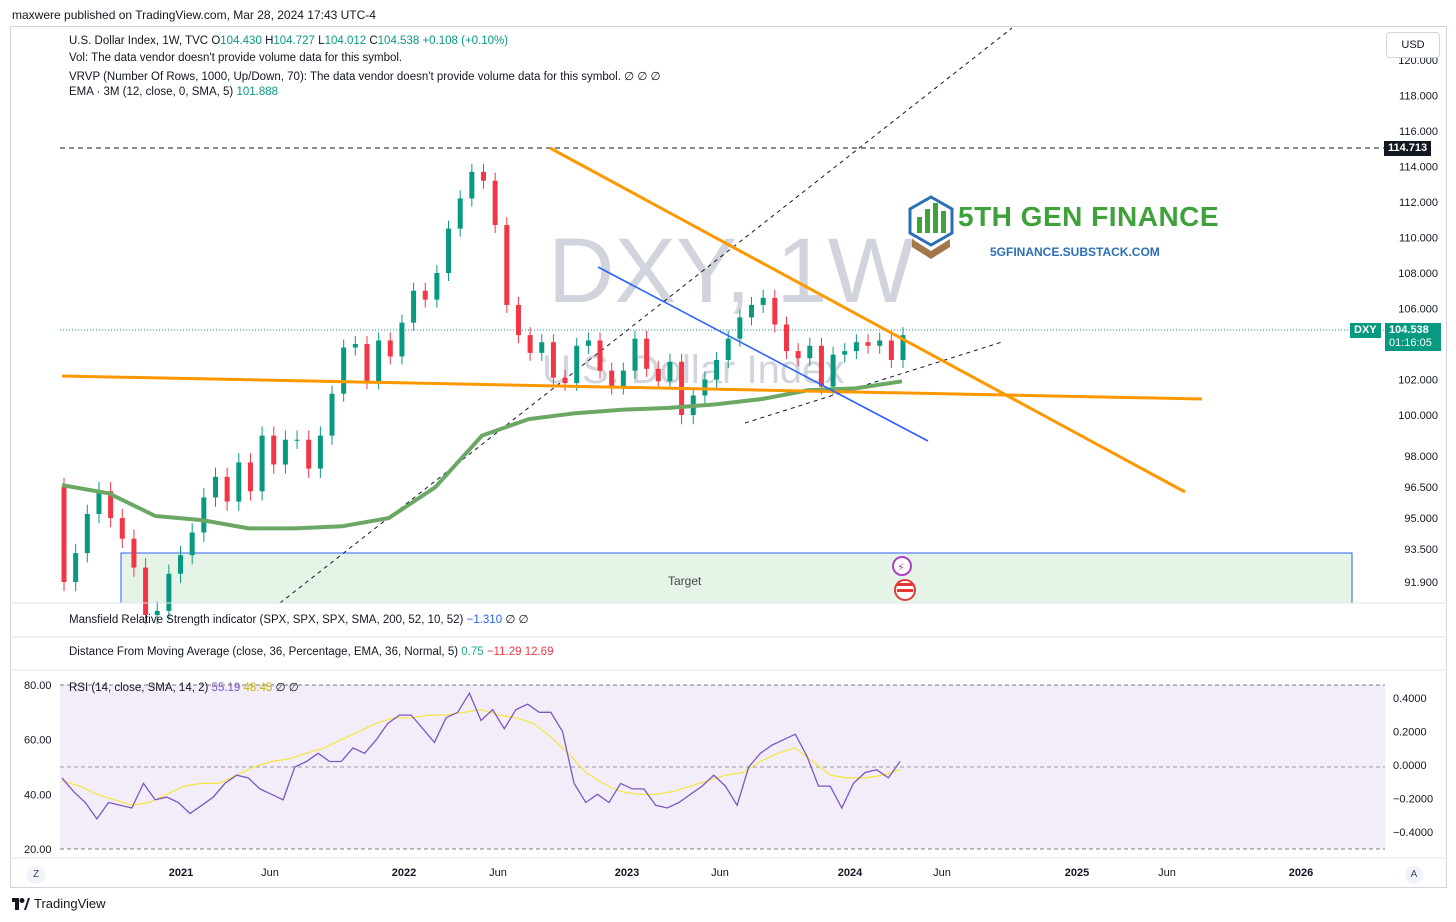 This screenshot has width=1456, height=922. Describe the element at coordinates (181, 873) in the screenshot. I see `time-axis-tick: 2021` at that location.